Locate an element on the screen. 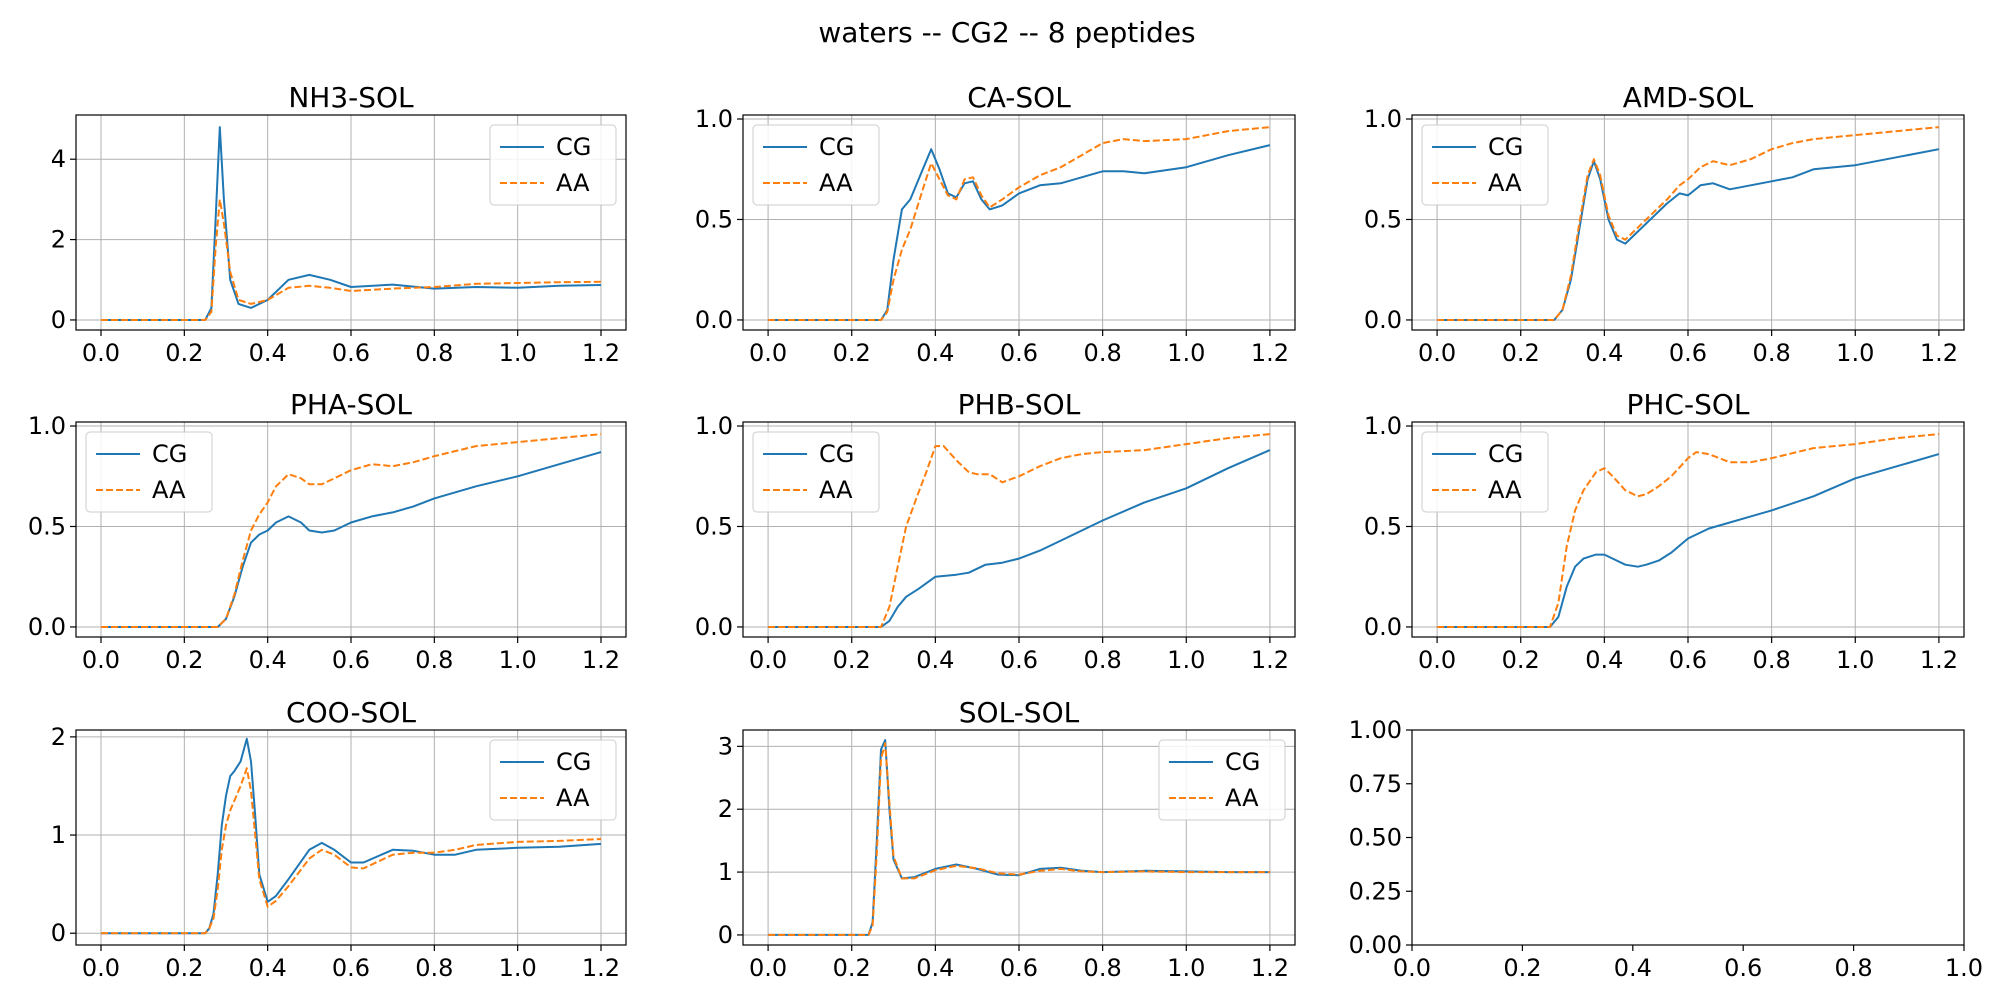 The image size is (2000, 1004). subplot-title: PHC-SOL is located at coordinates (1687, 404).